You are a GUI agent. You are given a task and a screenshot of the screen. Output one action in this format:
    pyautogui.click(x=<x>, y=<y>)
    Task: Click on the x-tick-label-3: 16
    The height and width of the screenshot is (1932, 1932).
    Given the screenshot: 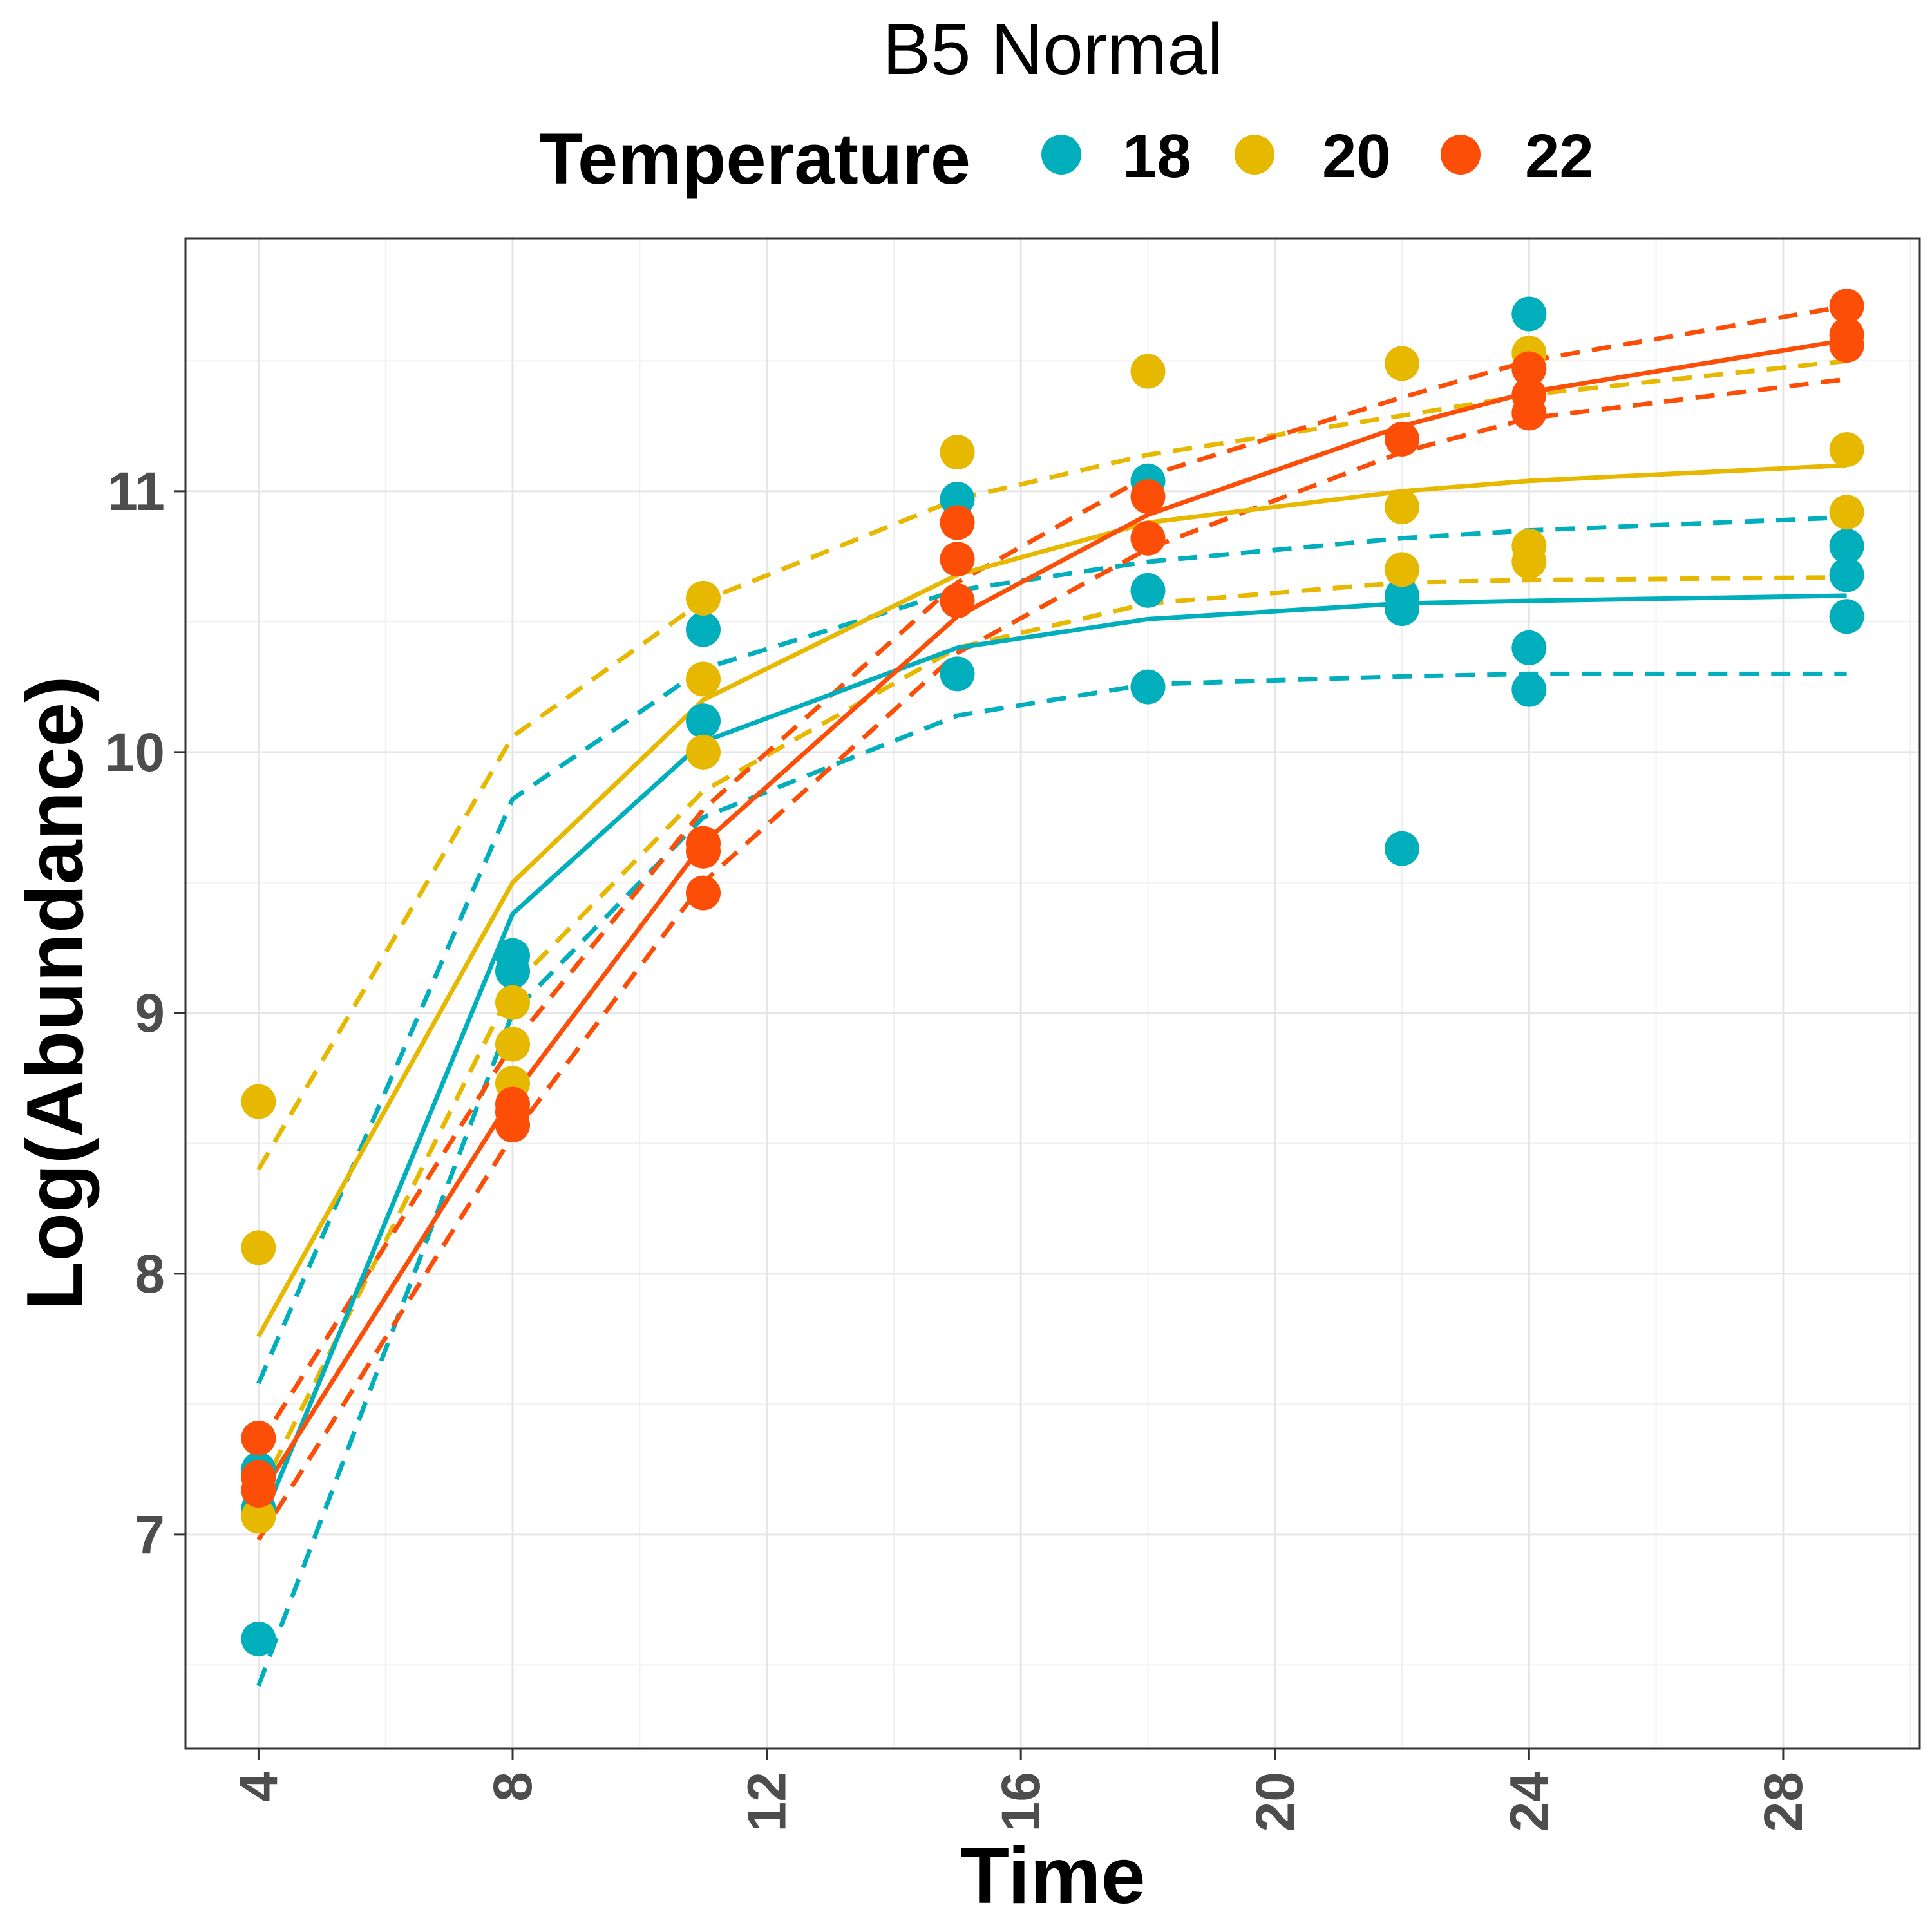 What is the action you would take?
    pyautogui.click(x=1020, y=1802)
    